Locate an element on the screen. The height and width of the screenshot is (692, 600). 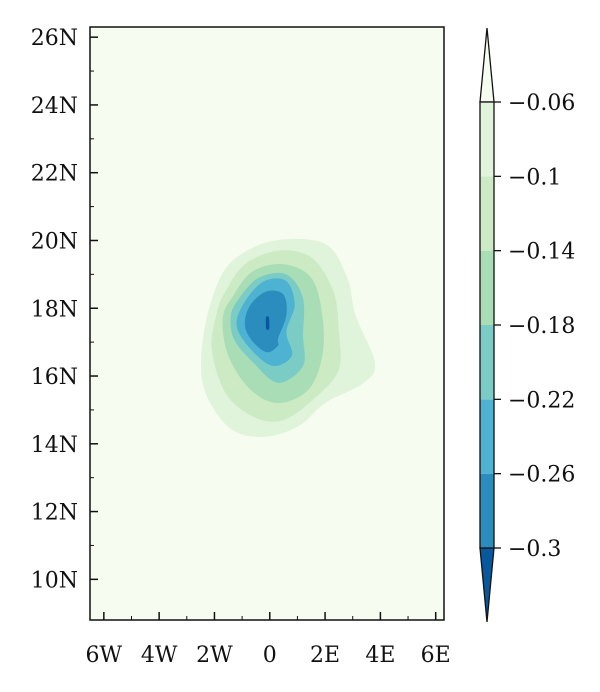
colorbar-label: −0.18 is located at coordinates (541, 326).